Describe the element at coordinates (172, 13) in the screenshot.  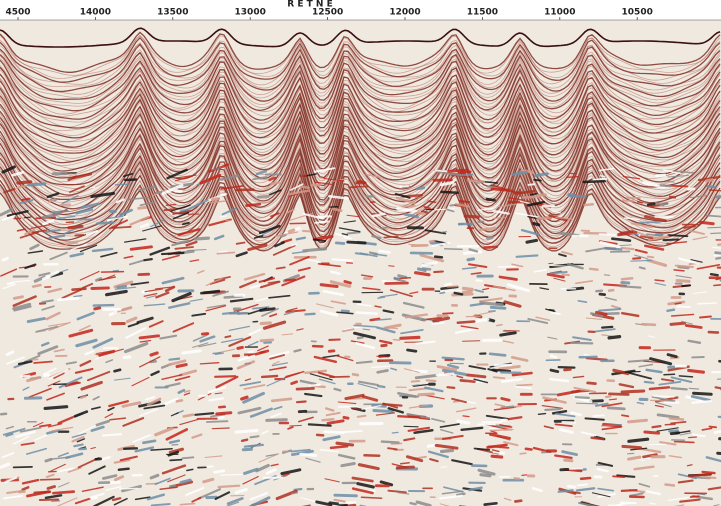
I see `tick-label: 13500` at that location.